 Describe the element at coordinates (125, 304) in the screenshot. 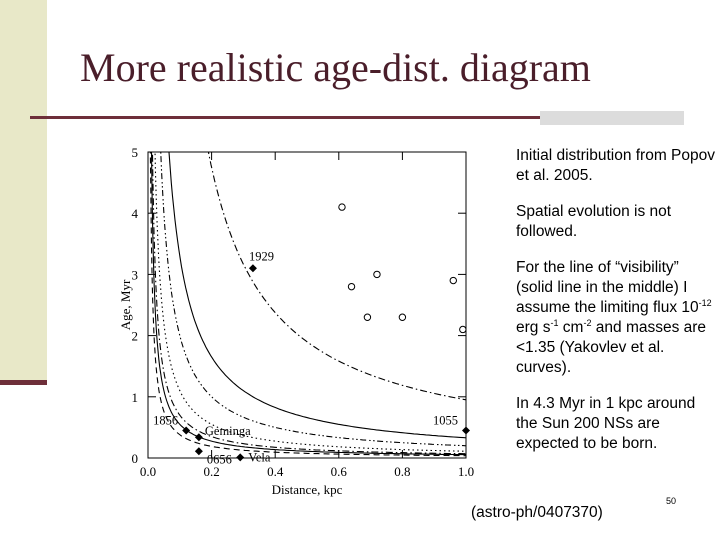

I see `y-axis-label: Age, Myr` at that location.